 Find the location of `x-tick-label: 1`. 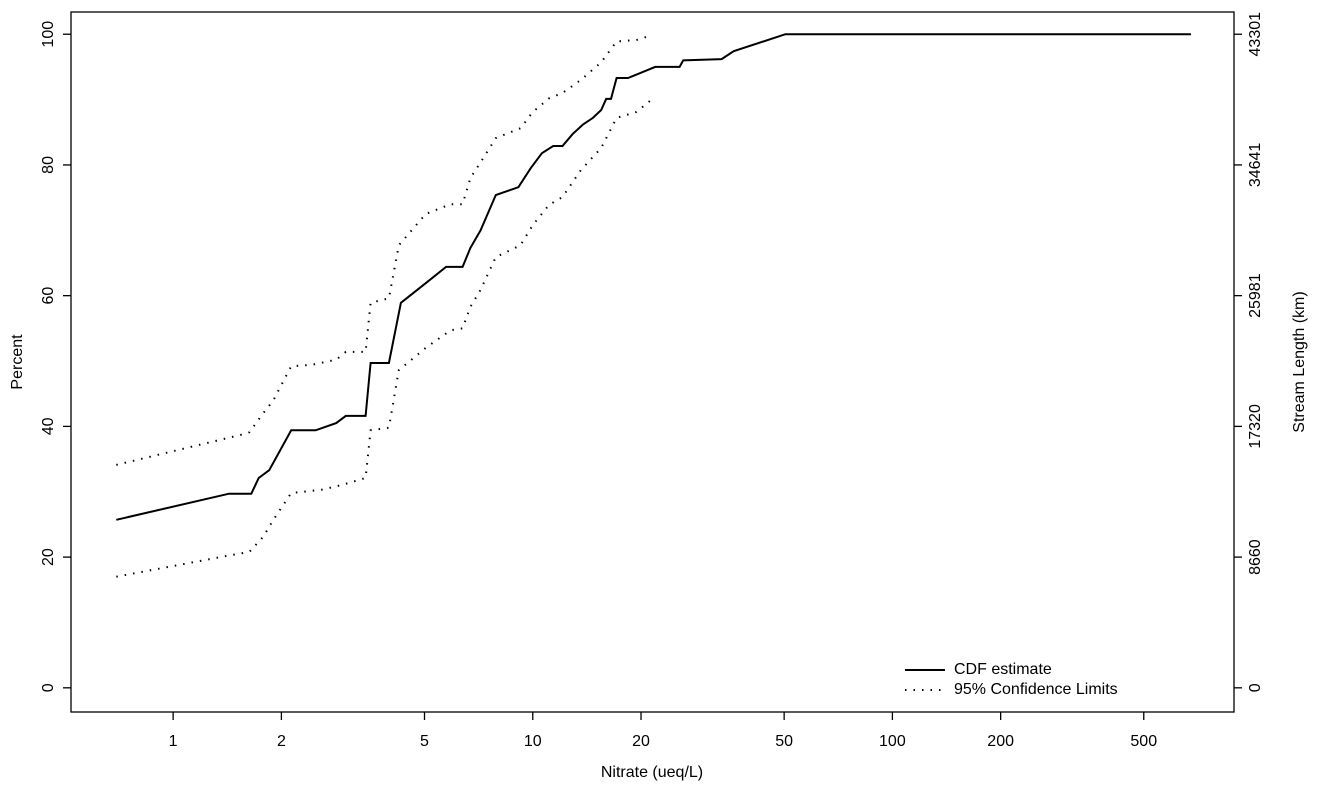

x-tick-label: 1 is located at coordinates (173, 741).